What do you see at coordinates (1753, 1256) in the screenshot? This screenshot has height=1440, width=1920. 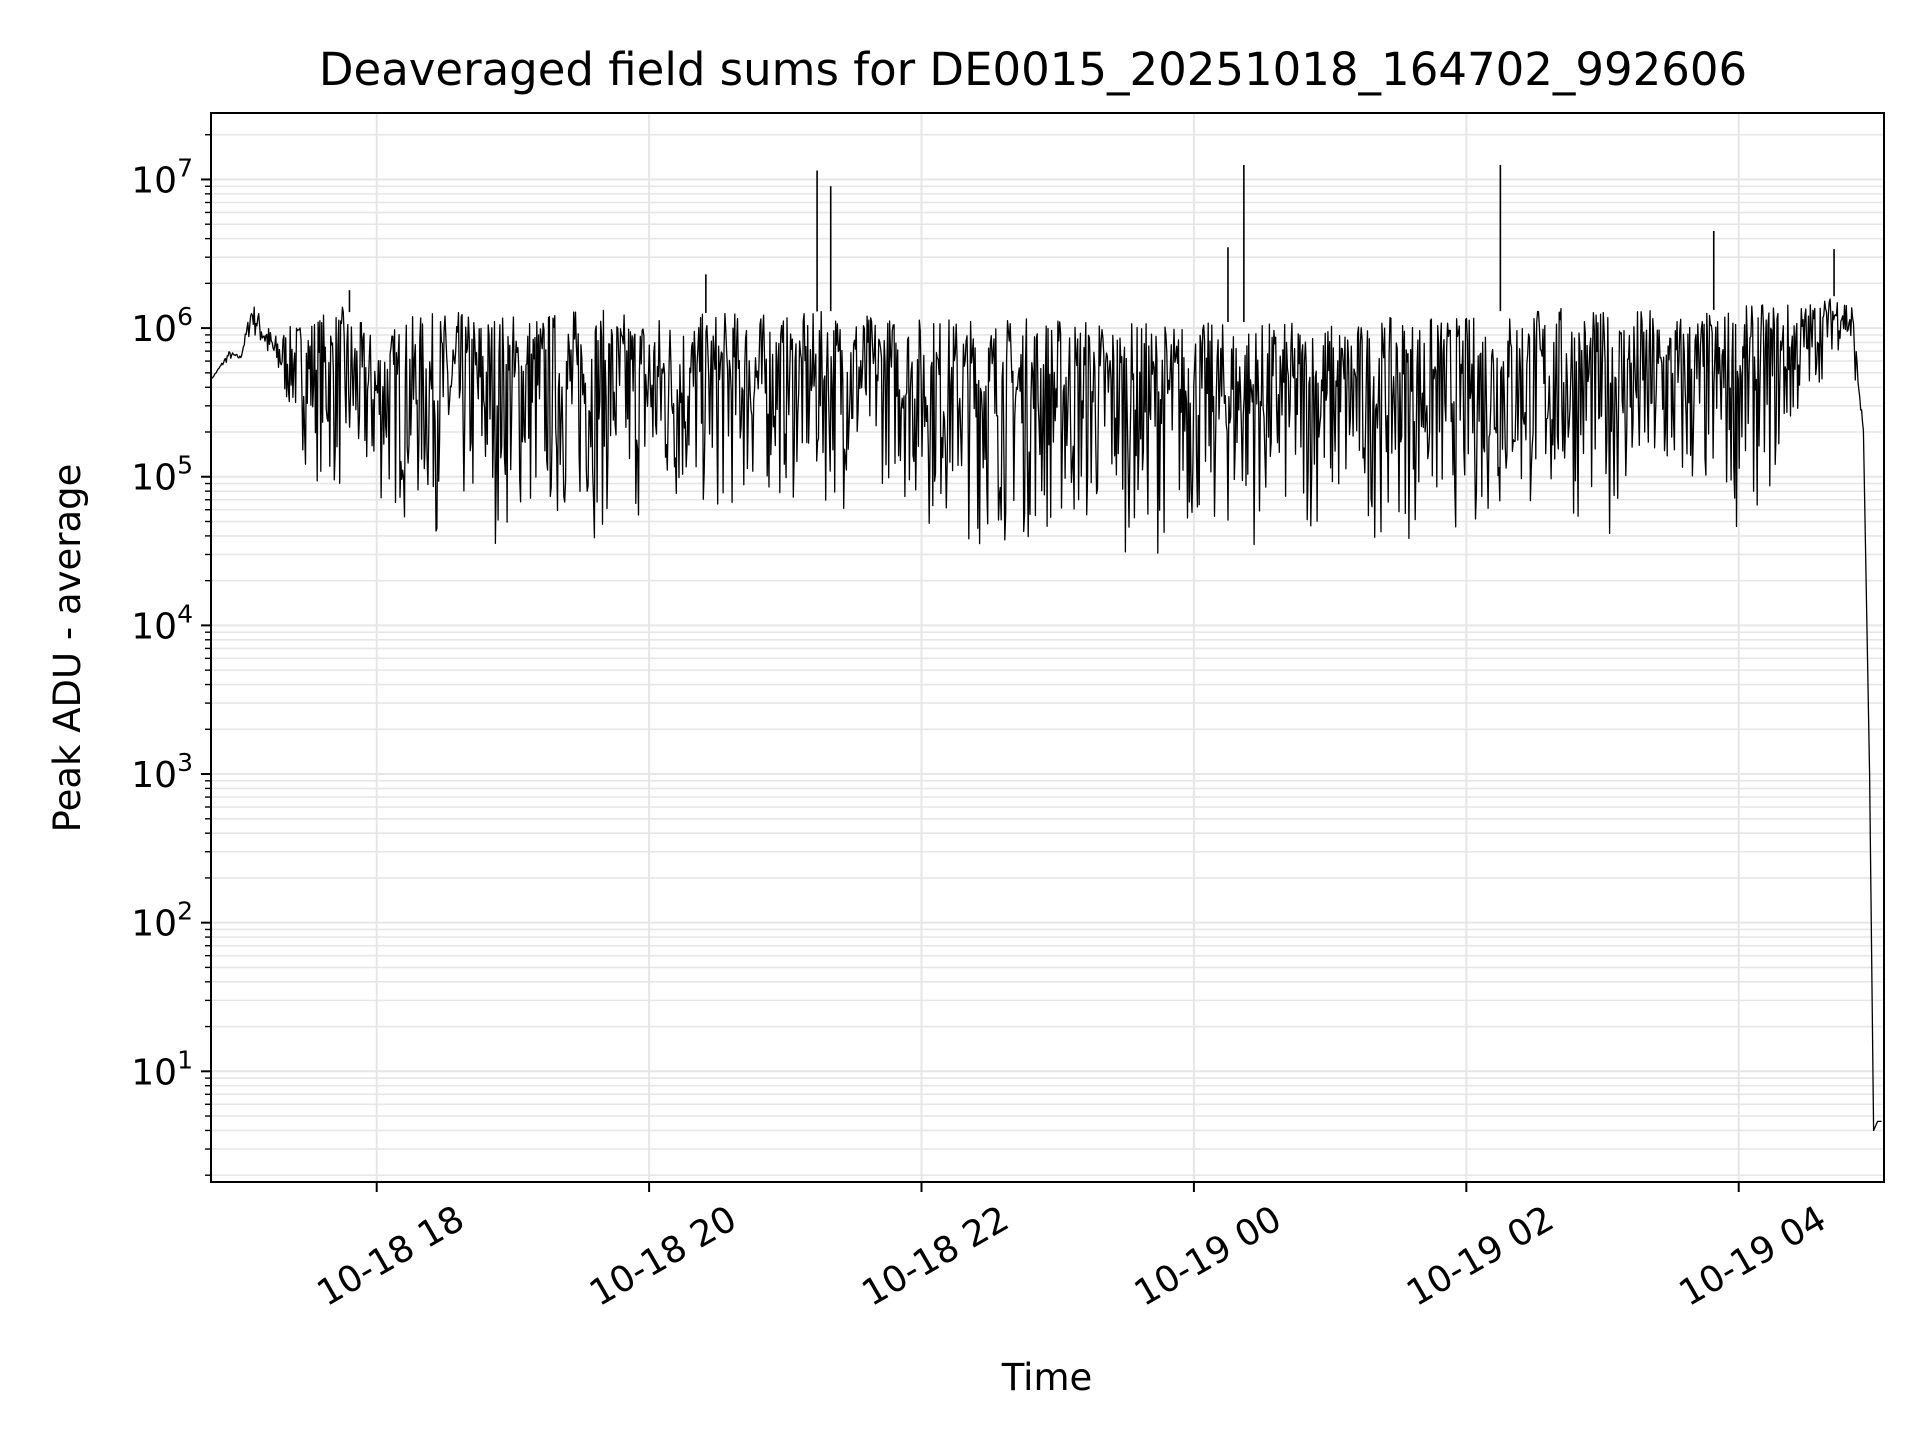 I see `x-tick-label: 10-19 04` at bounding box center [1753, 1256].